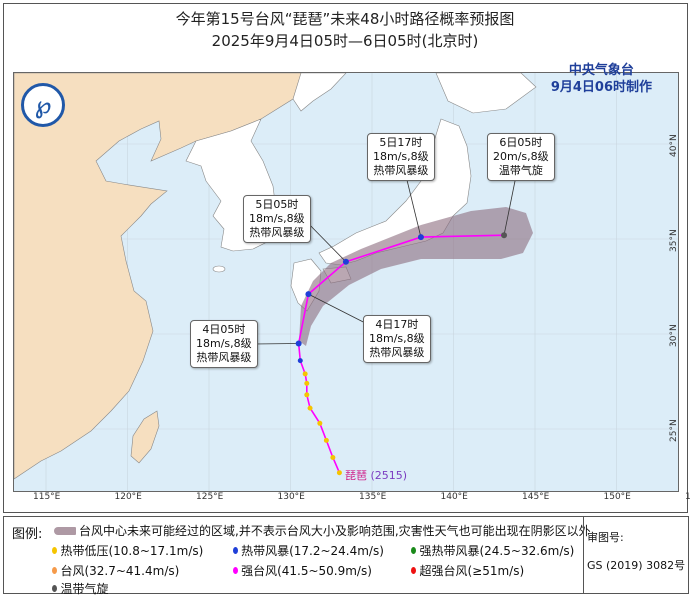 This screenshot has height=605, width=690. I want to click on legend-item: 热带低压(10.8~17.1m/s), so click(127, 550).